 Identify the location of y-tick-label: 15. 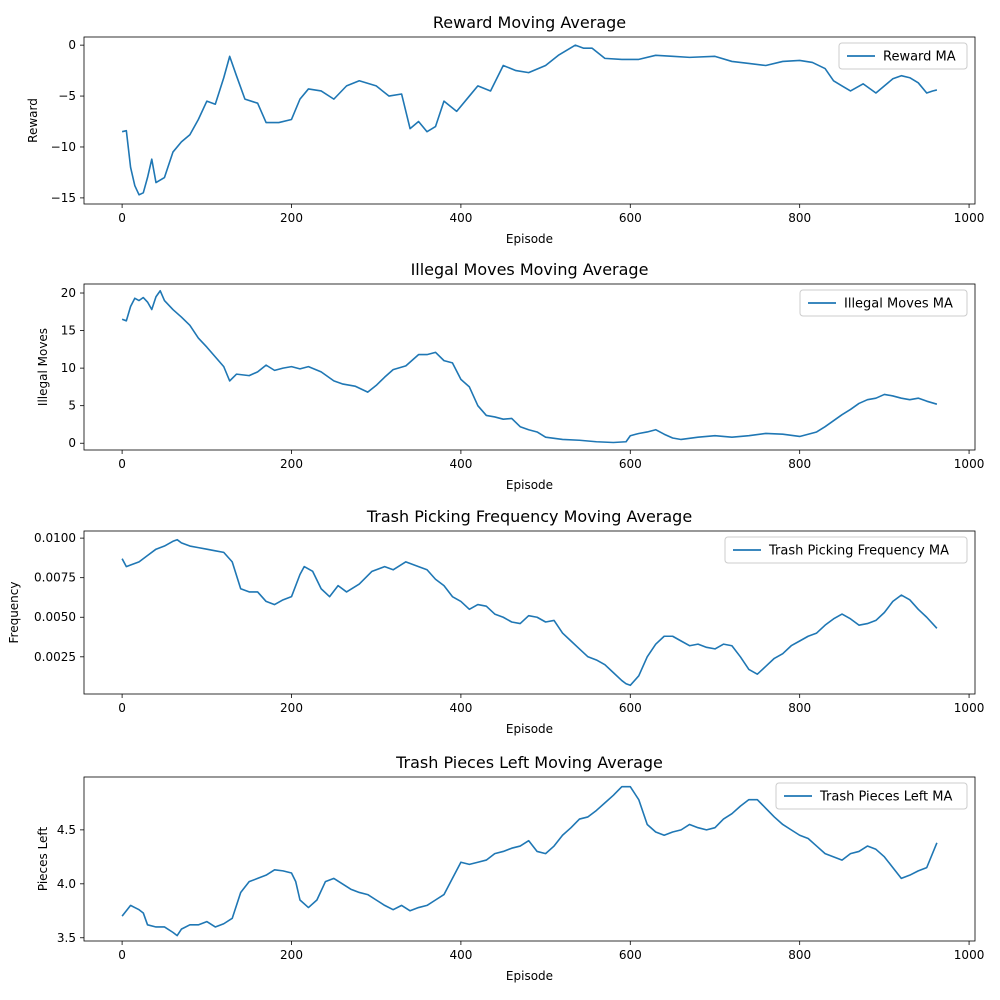
(68, 331).